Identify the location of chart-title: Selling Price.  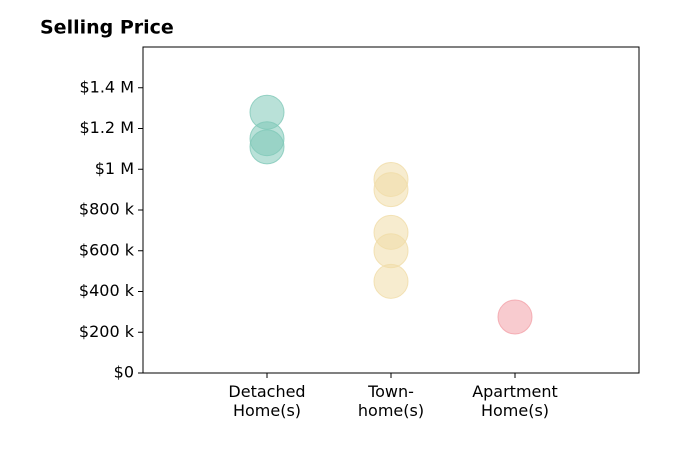
(107, 28).